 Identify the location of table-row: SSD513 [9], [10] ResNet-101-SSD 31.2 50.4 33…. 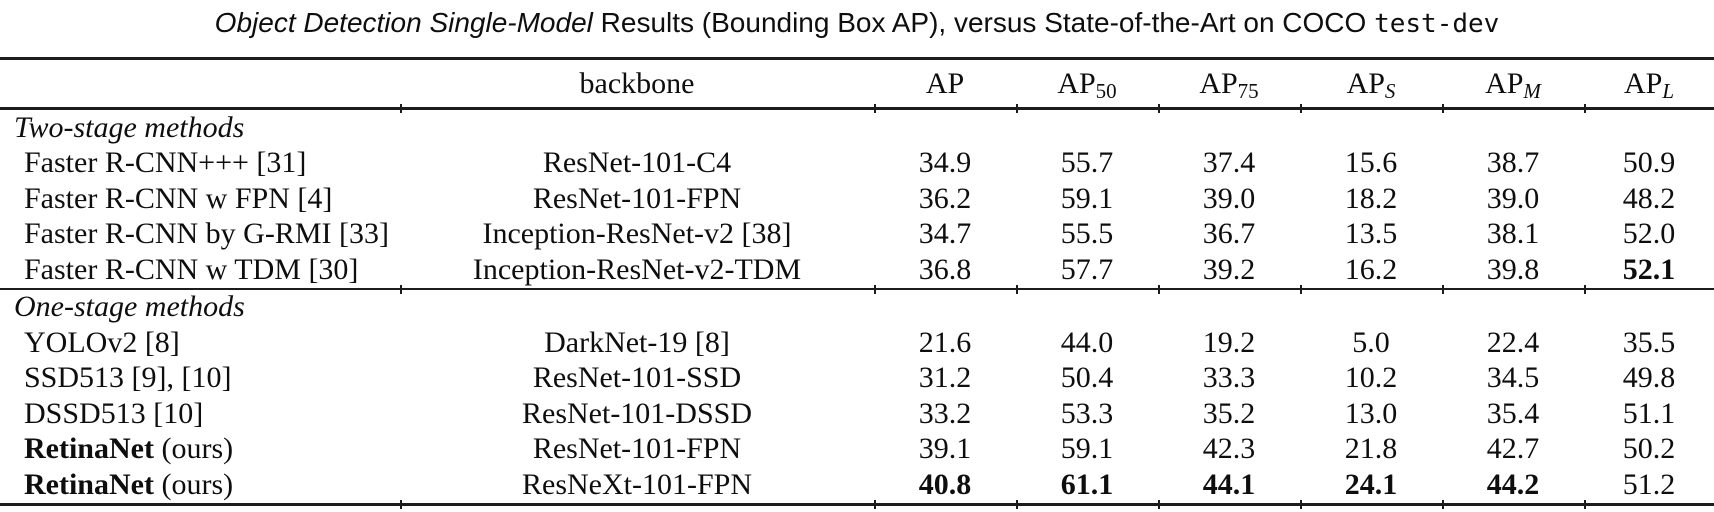
(857, 379).